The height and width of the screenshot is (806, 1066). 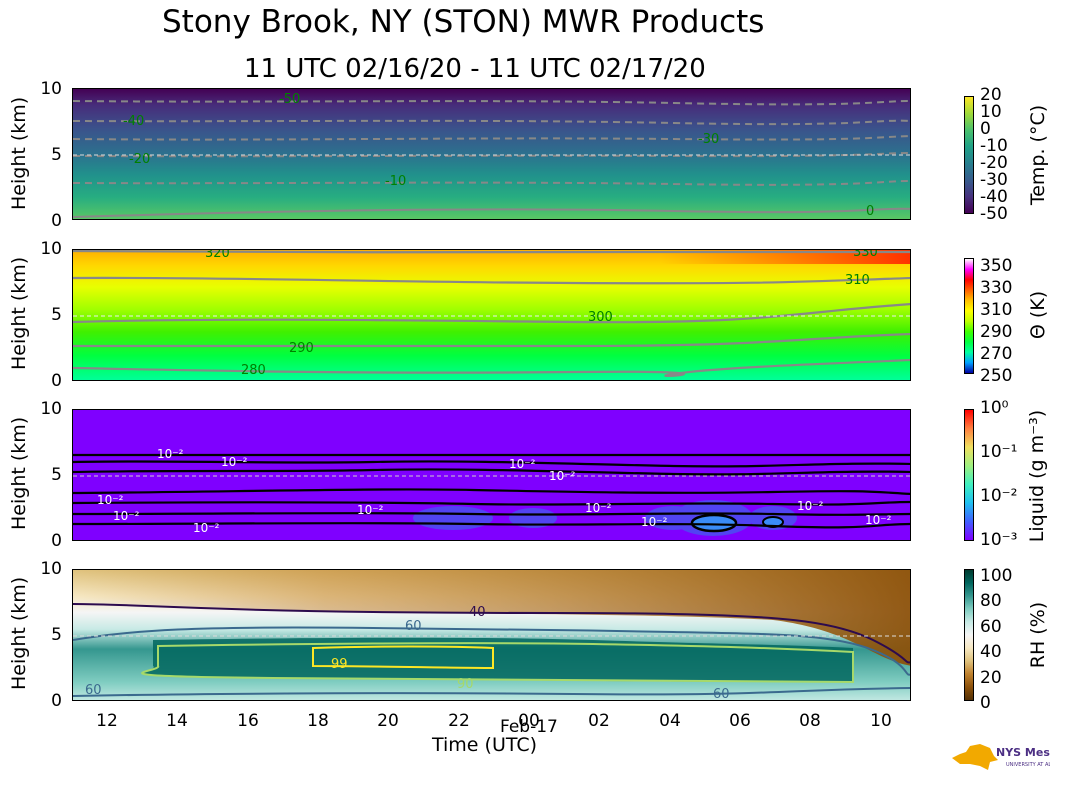 I want to click on theta-field, so click(x=491, y=315).